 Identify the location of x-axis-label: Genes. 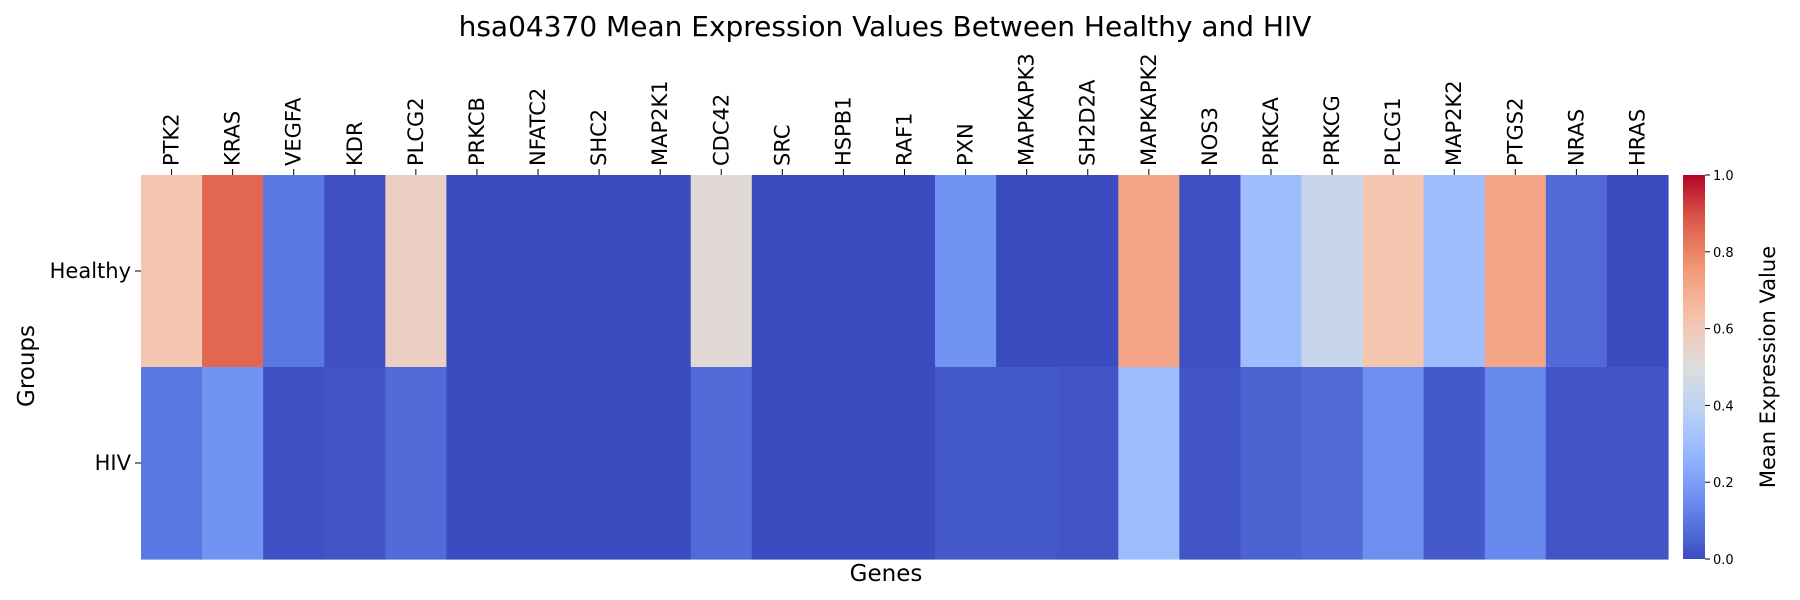
(886, 574).